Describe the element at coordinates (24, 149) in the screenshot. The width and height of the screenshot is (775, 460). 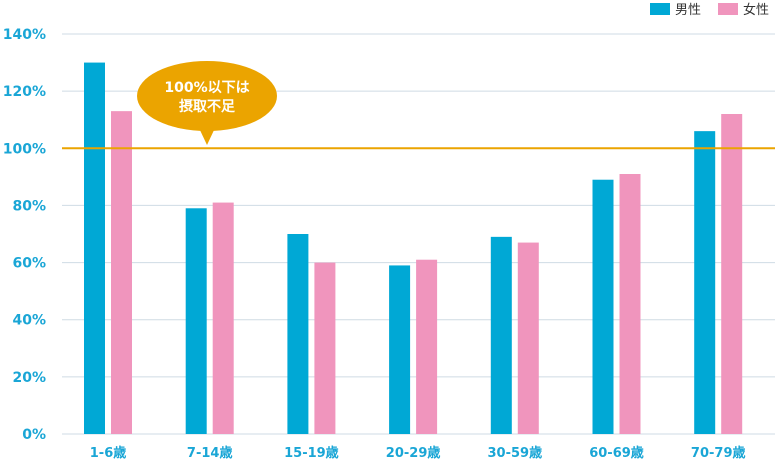
I see `y-tick-label: 100%` at that location.